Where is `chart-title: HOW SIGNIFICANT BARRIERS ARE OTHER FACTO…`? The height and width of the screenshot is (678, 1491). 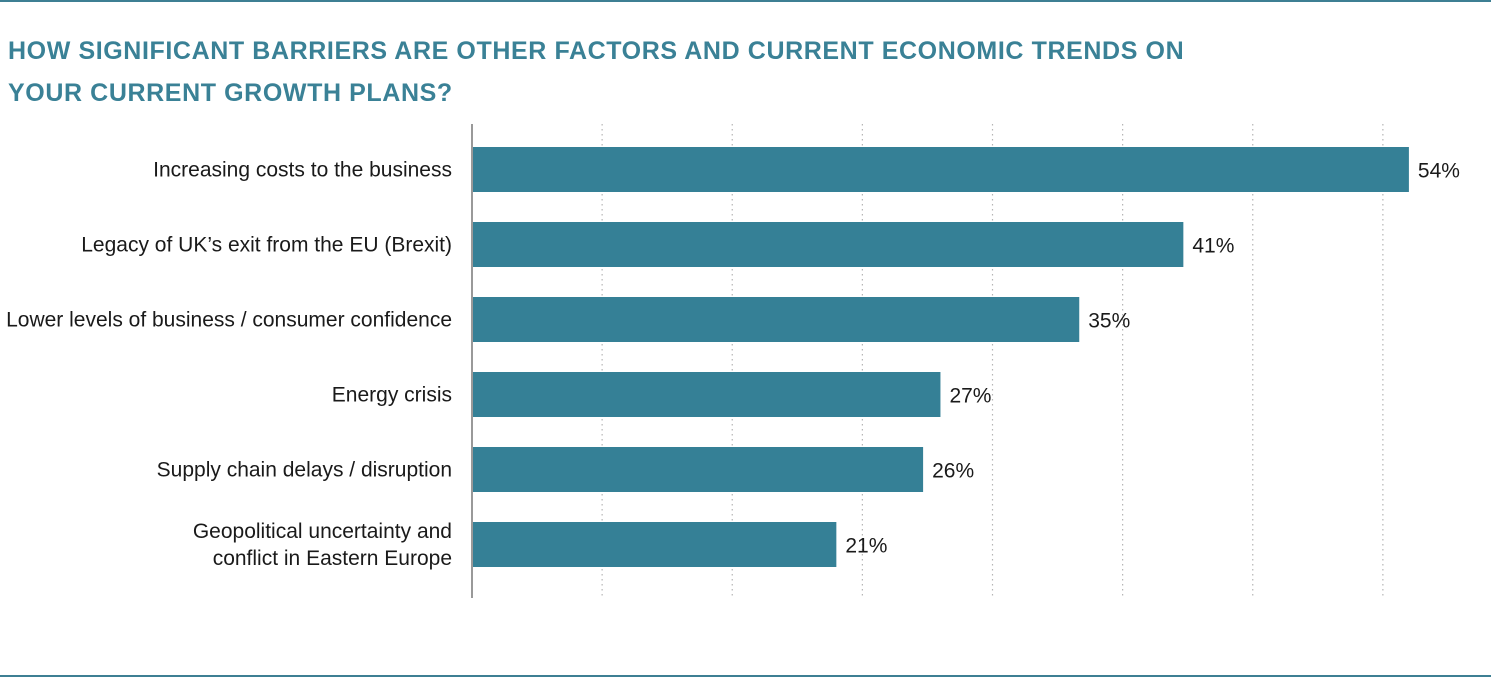
chart-title: HOW SIGNIFICANT BARRIERS ARE OTHER FACTO… is located at coordinates (608, 72).